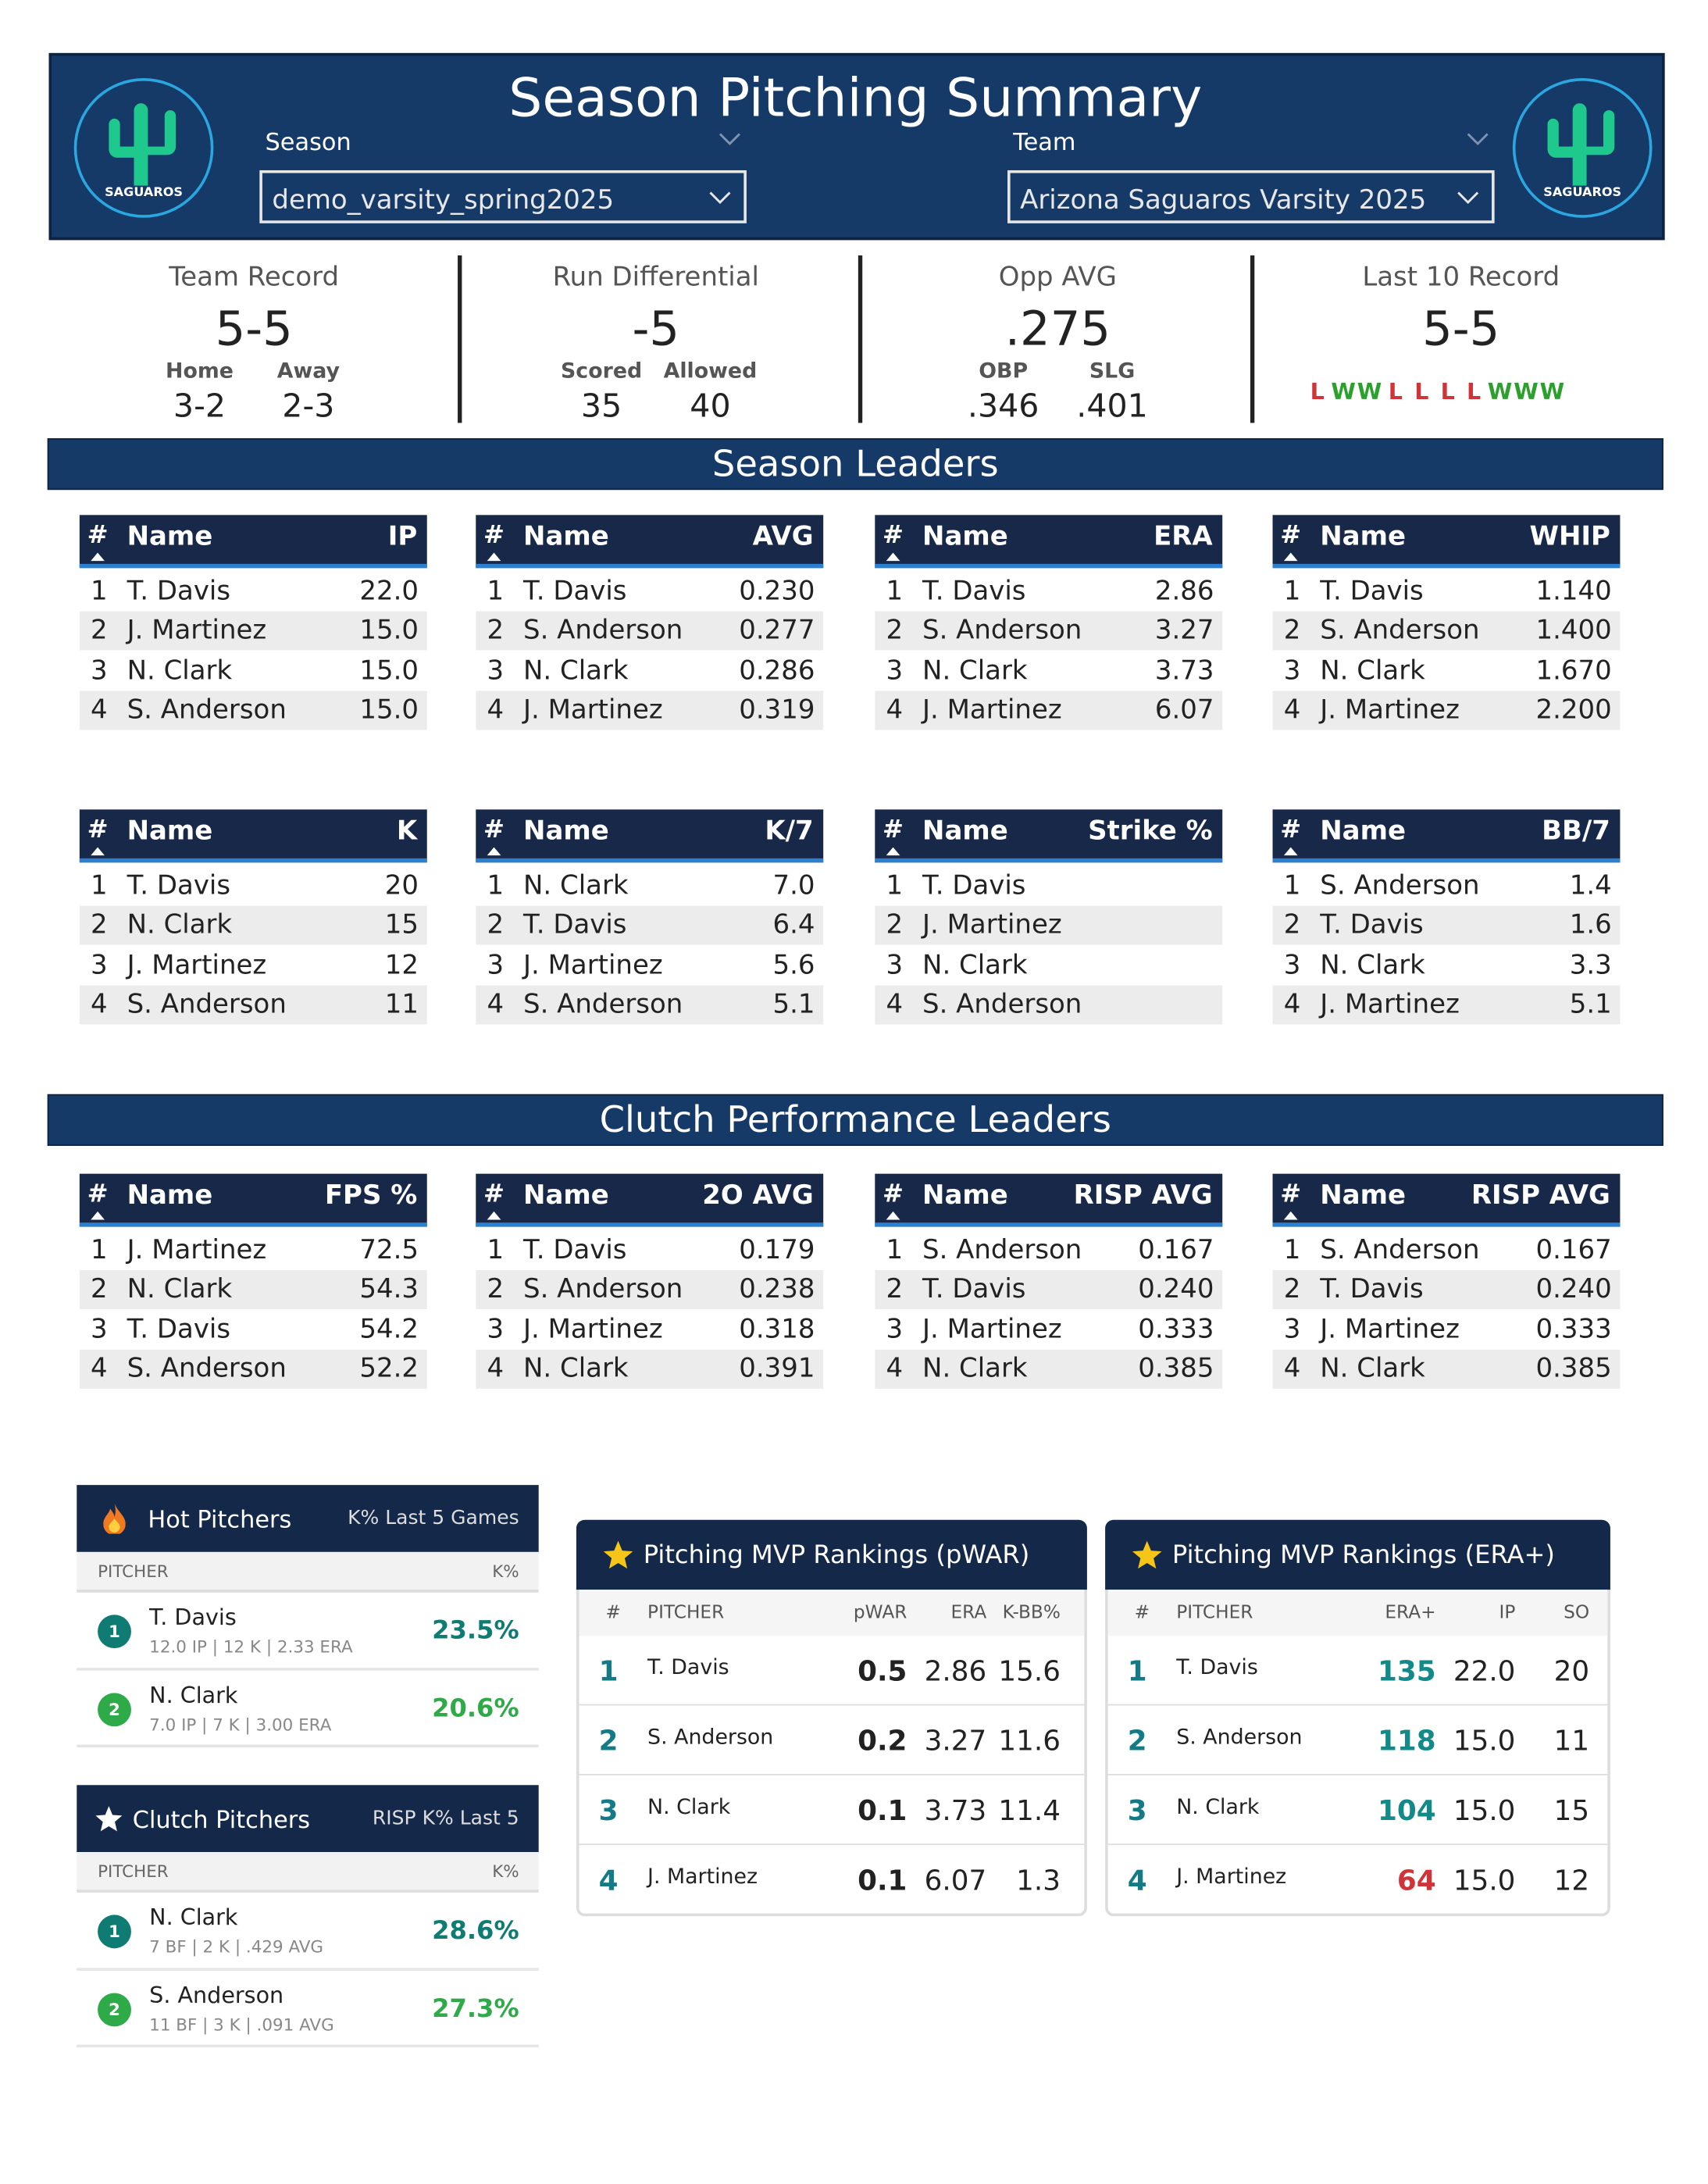 This screenshot has height=2184, width=1708. What do you see at coordinates (1112, 407) in the screenshot?
I see `kpi-detail-value: .401` at bounding box center [1112, 407].